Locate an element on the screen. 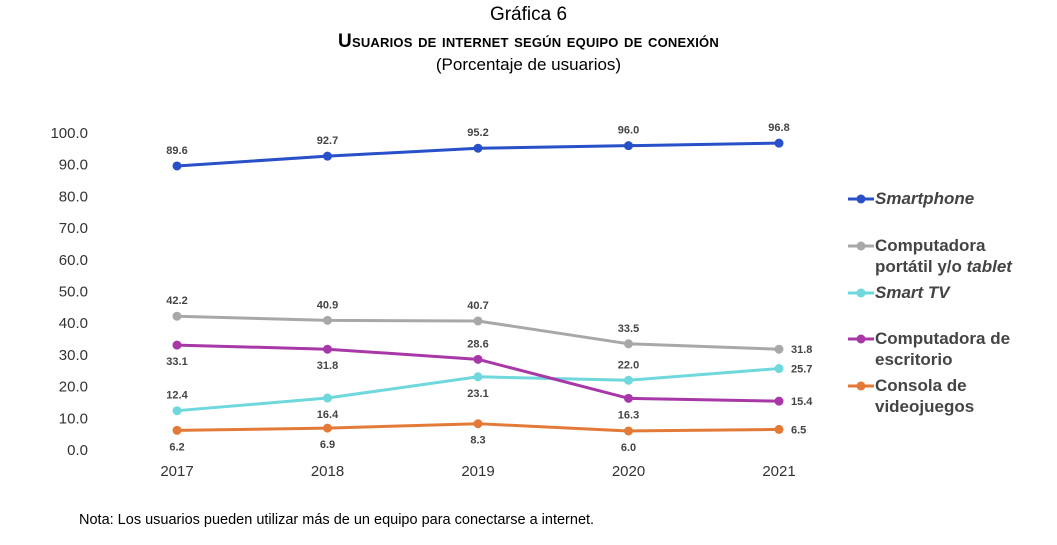  legend-item: Computadora de escritorio is located at coordinates (929, 349).